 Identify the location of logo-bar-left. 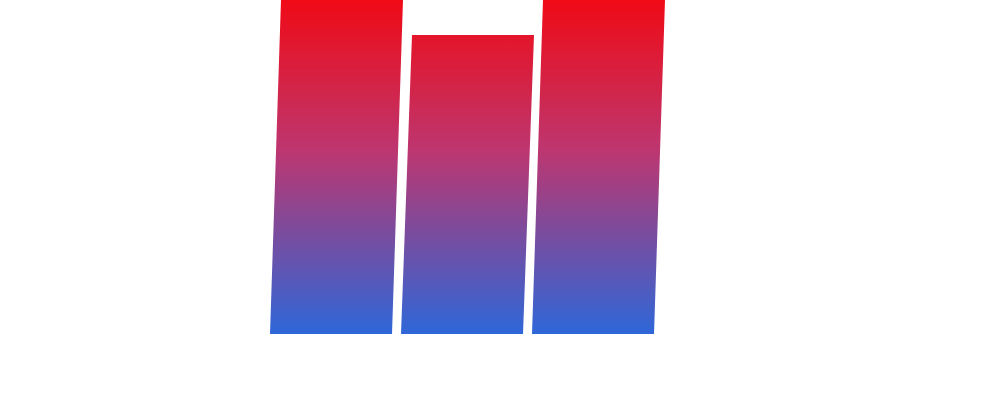
(336, 167).